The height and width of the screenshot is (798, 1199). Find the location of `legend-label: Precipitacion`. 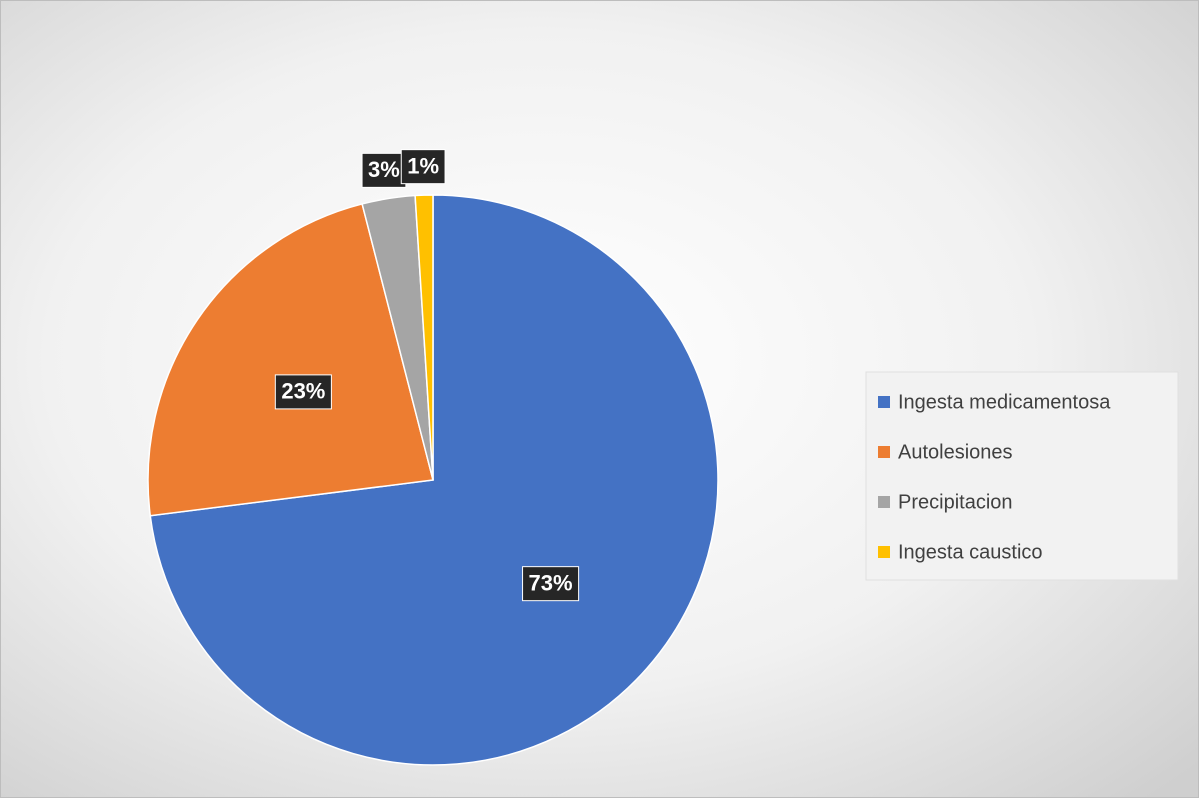

legend-label: Precipitacion is located at coordinates (955, 502).